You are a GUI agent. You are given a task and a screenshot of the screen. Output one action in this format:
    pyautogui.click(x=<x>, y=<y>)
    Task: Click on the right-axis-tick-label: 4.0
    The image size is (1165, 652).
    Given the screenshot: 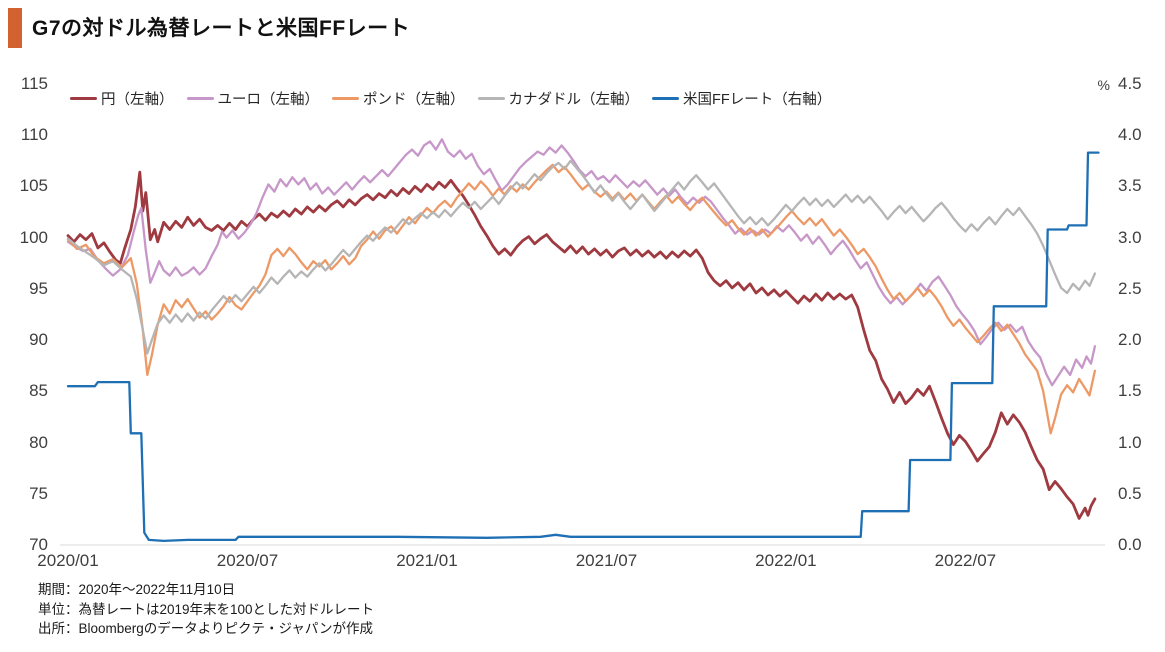 What is the action you would take?
    pyautogui.click(x=1130, y=135)
    